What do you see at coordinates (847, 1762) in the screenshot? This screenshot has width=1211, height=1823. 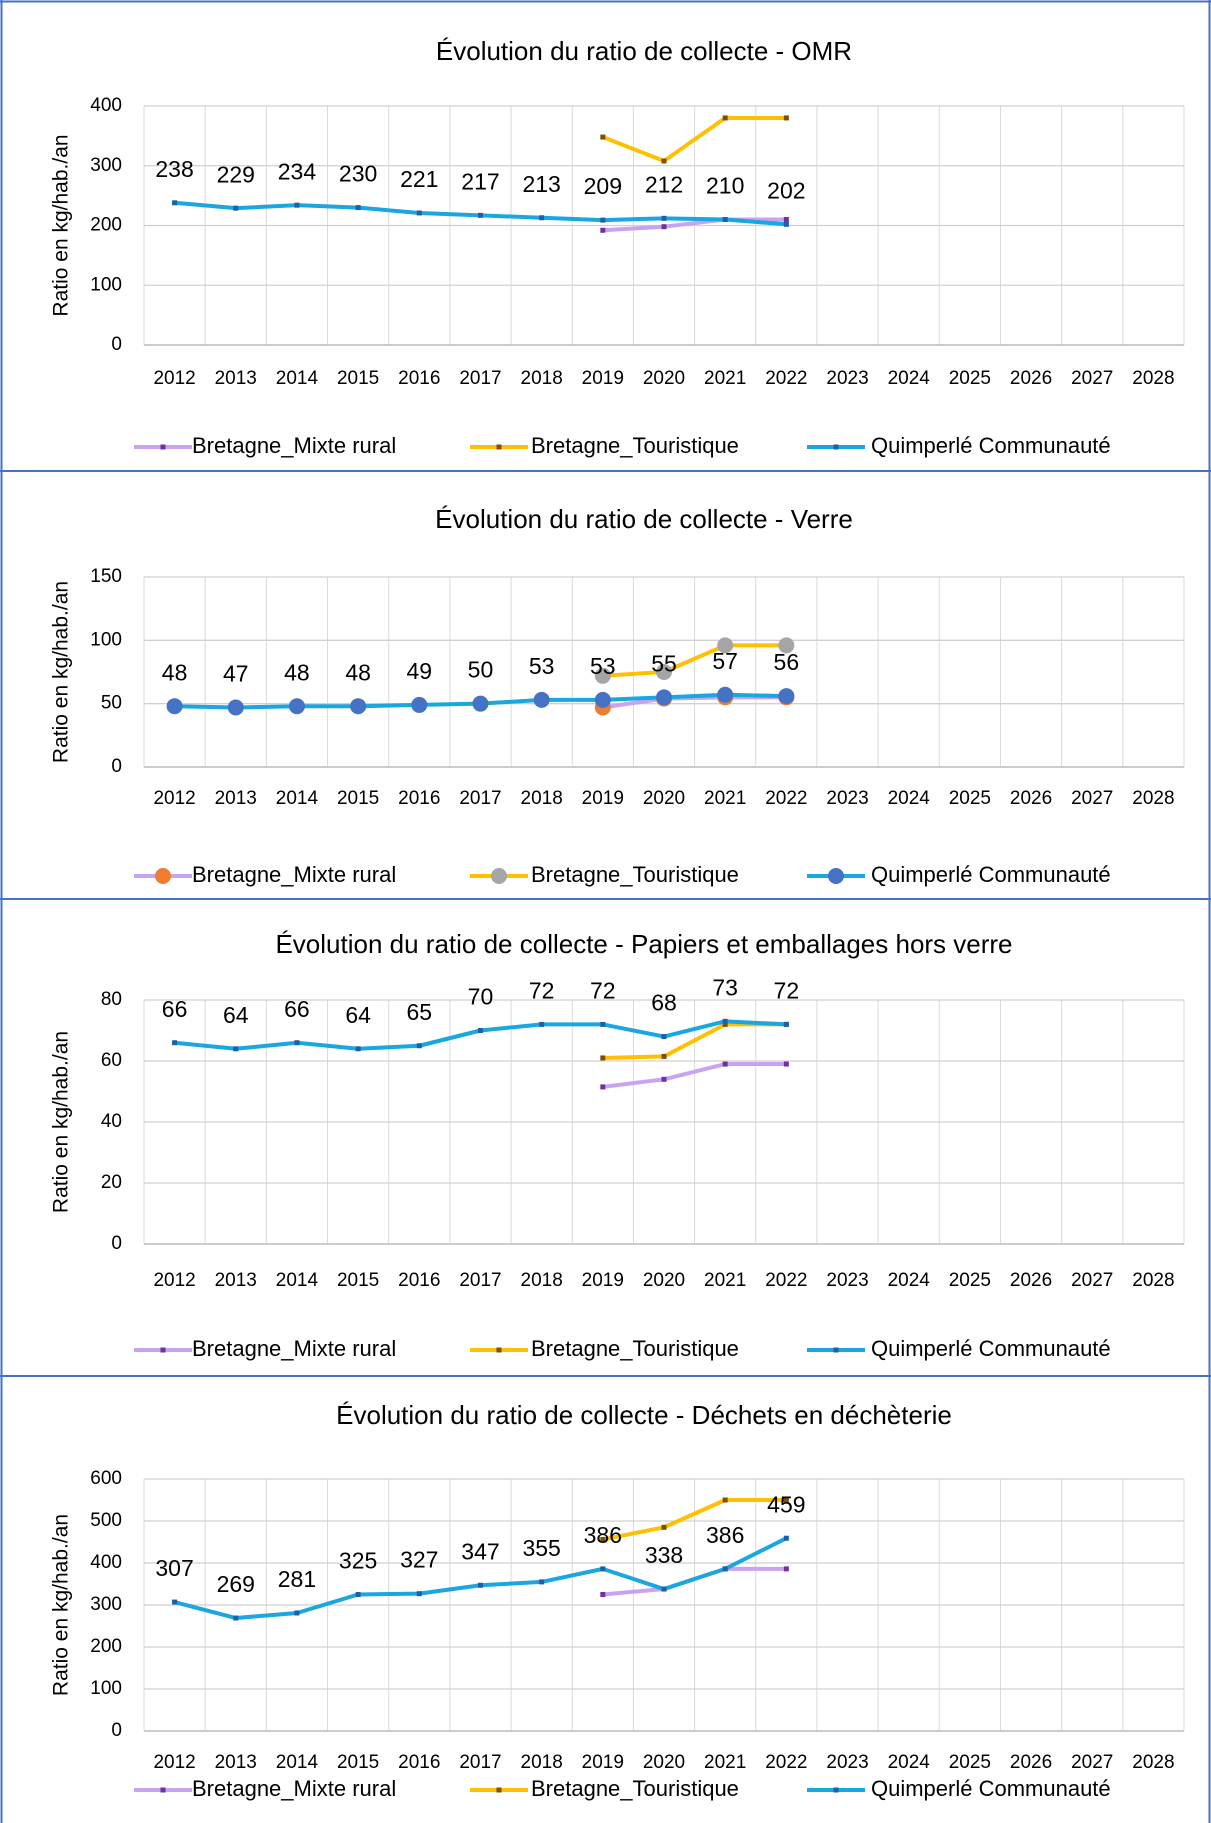 I see `x-tick-label: 2023` at bounding box center [847, 1762].